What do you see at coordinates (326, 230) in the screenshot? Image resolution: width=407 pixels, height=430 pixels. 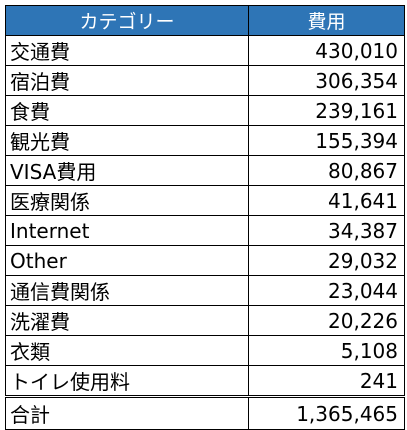 I see `cost-cell: 34,387` at bounding box center [326, 230].